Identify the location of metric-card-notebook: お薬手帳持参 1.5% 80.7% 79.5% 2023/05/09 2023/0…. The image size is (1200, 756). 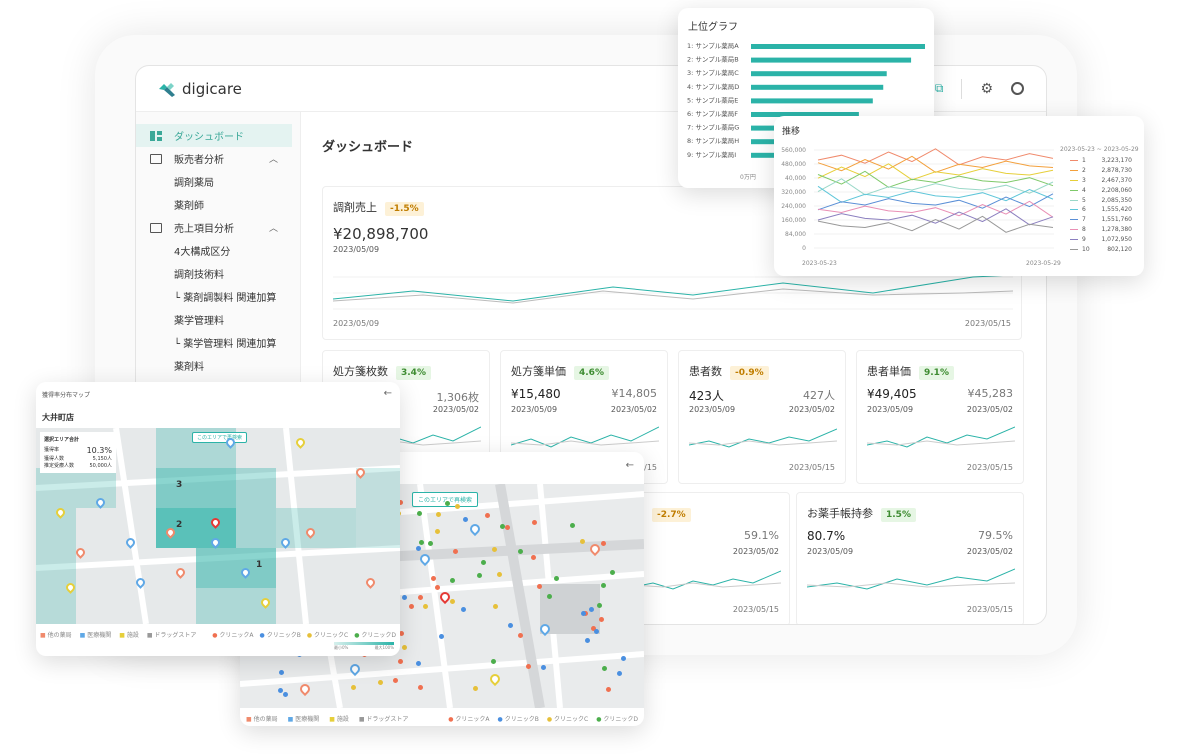
(910, 558).